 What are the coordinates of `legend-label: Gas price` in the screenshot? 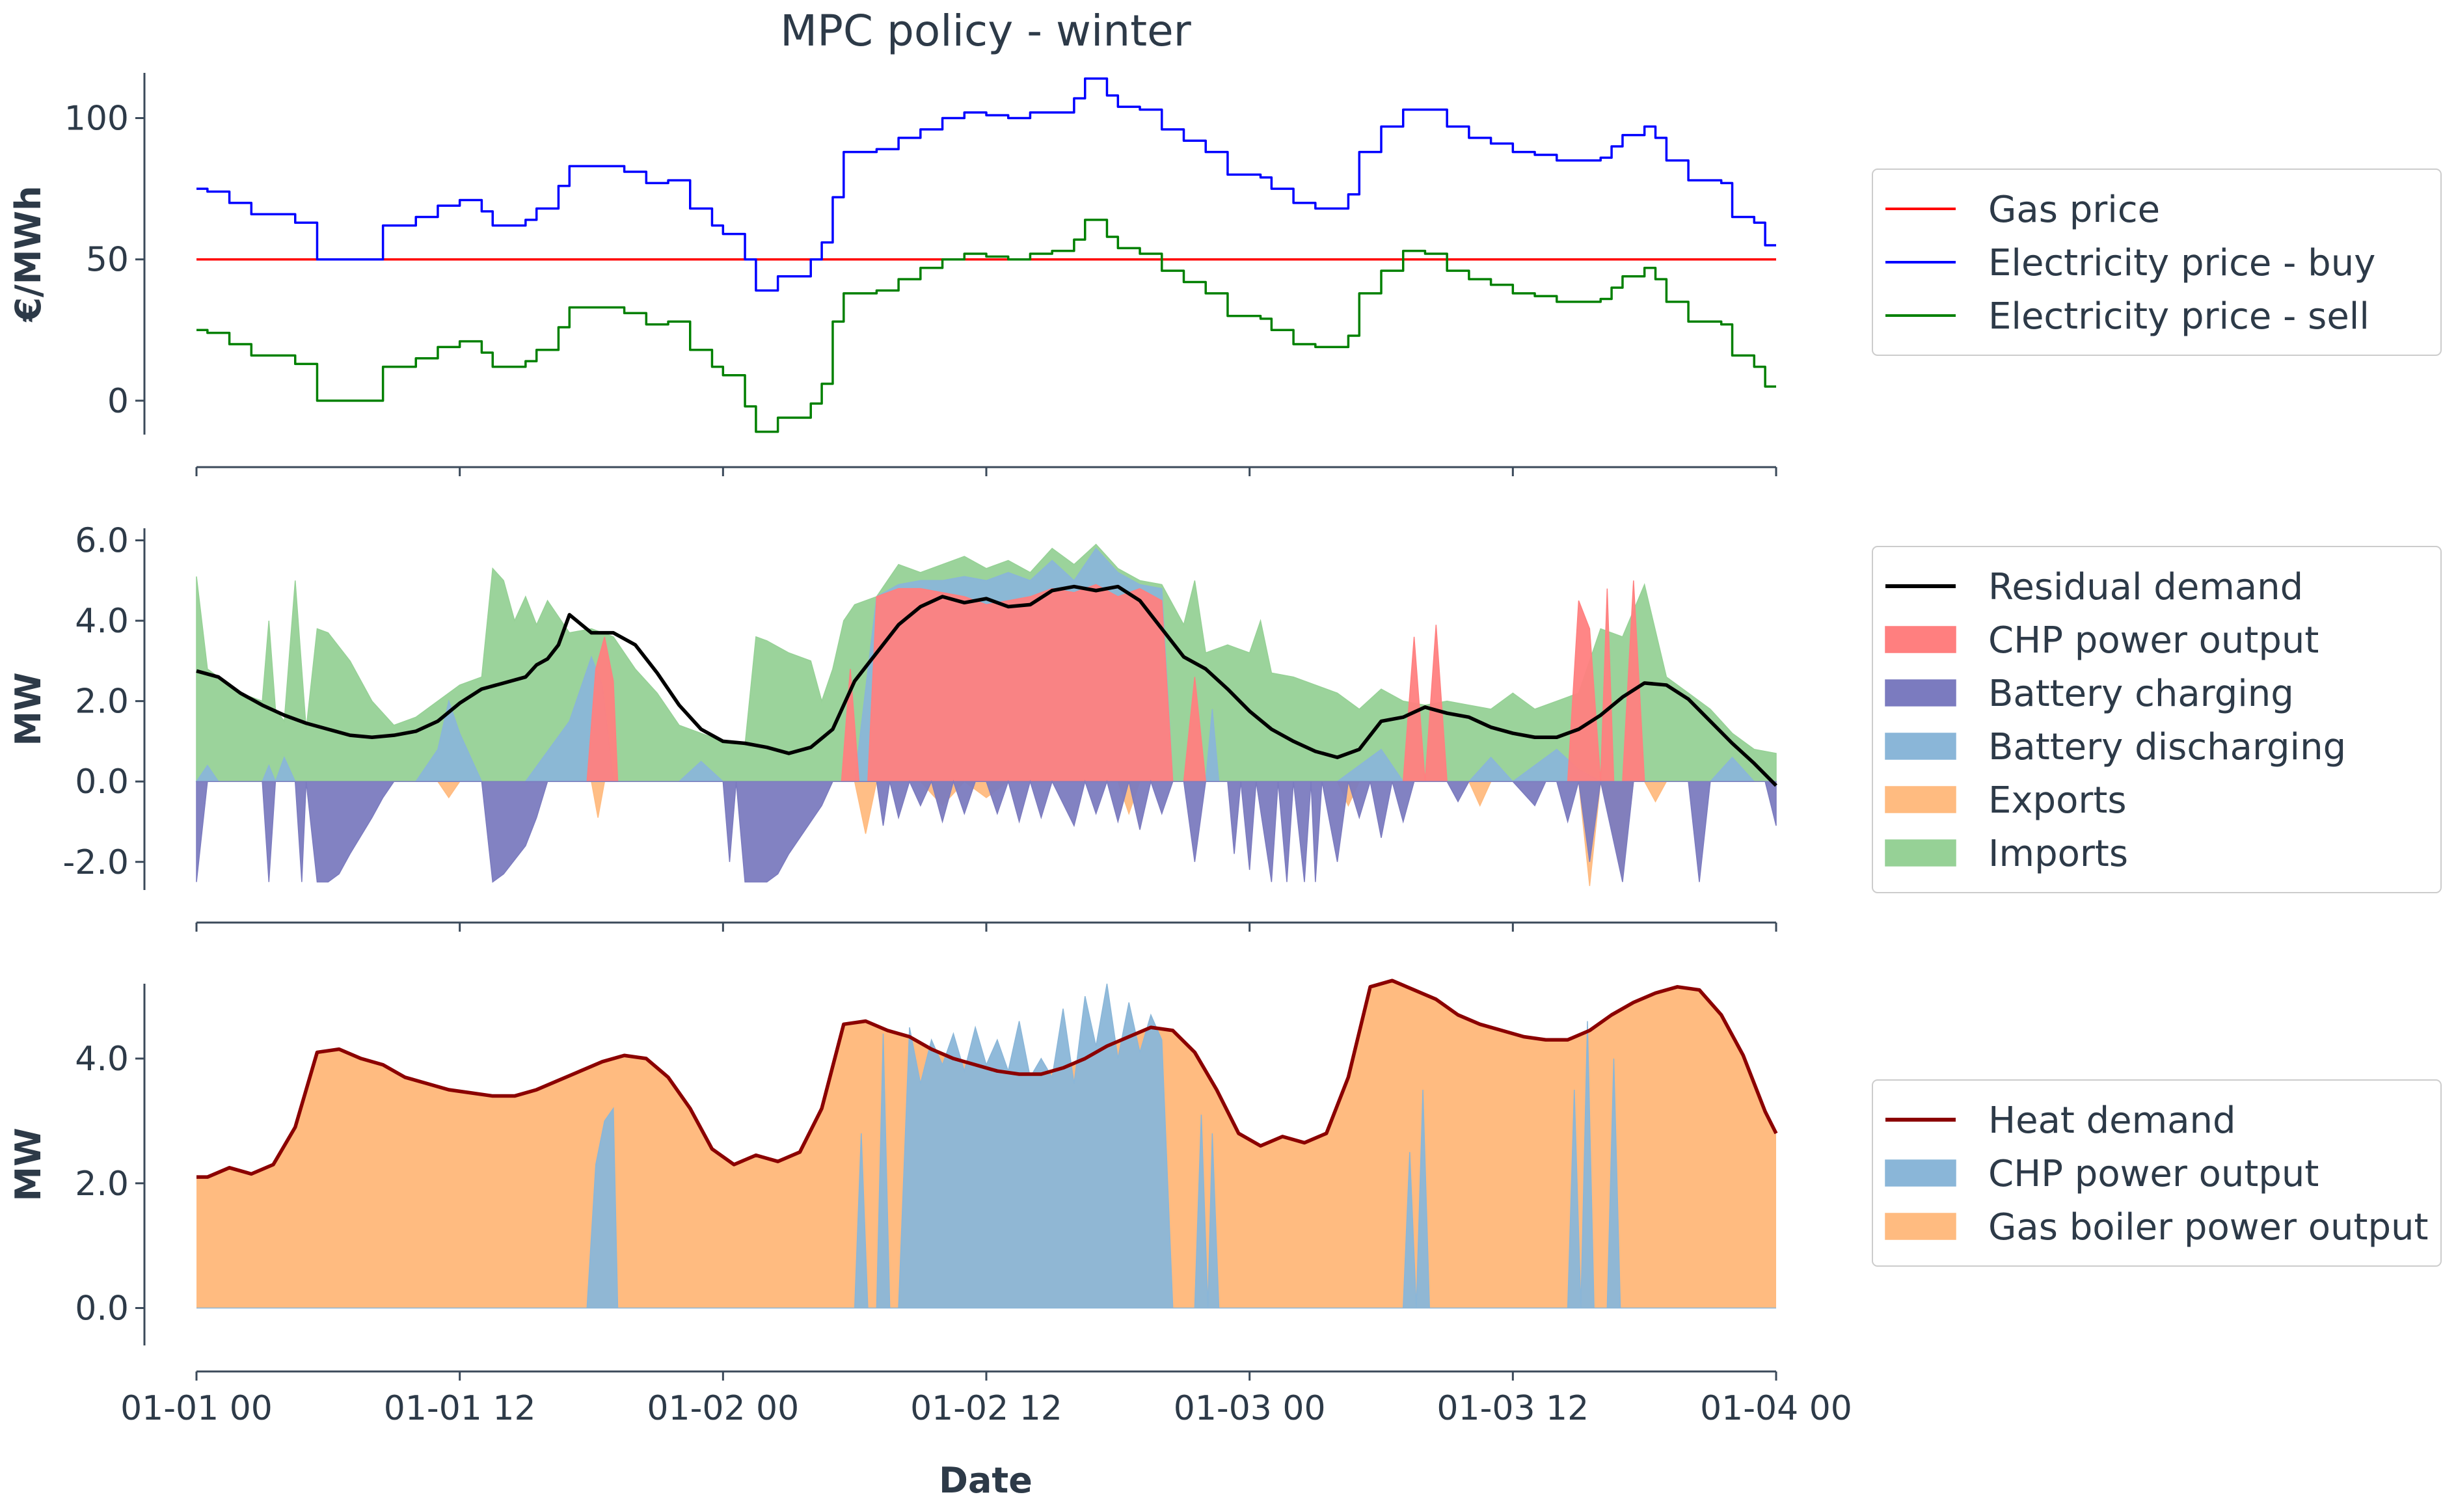 It's located at (2074, 210).